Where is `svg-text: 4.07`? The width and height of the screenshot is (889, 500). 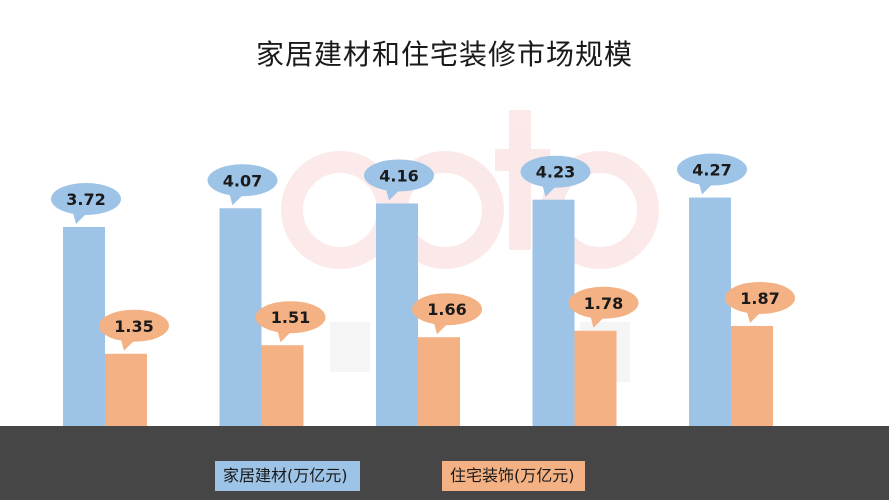 svg-text: 4.07 is located at coordinates (242, 180).